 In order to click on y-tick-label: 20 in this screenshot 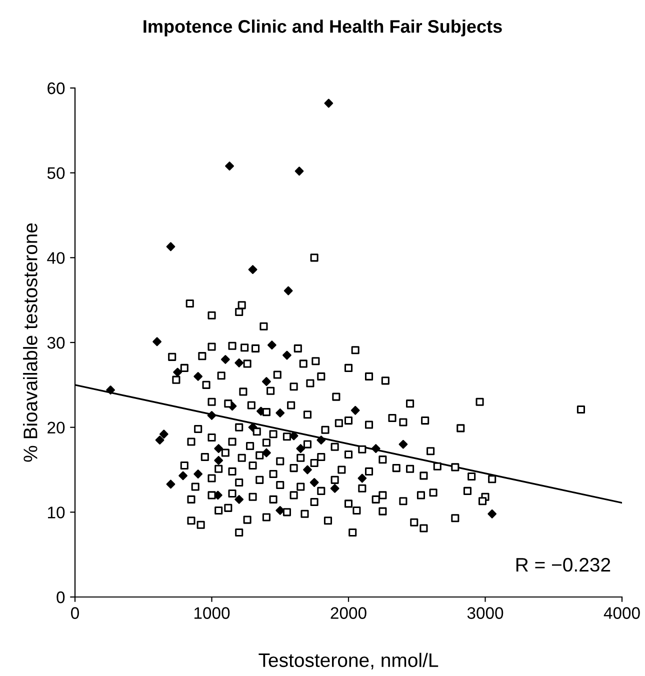, I will do `click(56, 428)`.